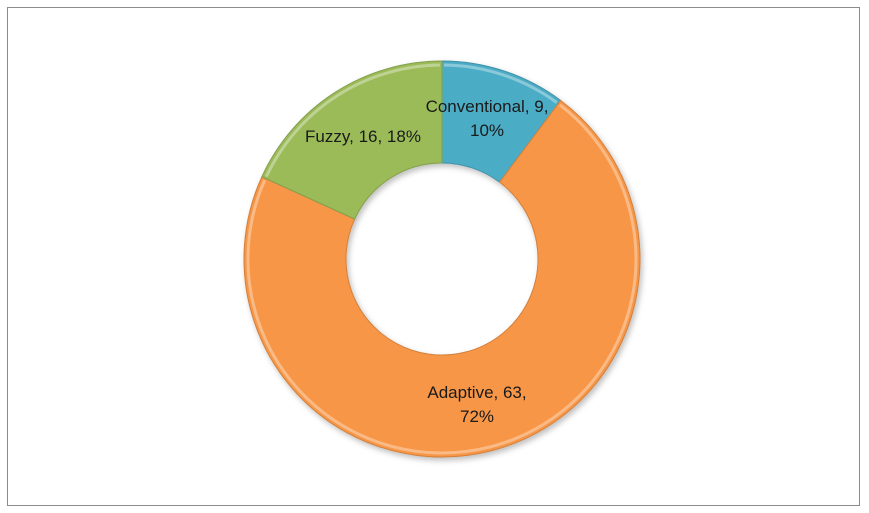 The width and height of the screenshot is (869, 513). I want to click on data-label-fuzzy: Fuzzy, 16, 18%, so click(363, 136).